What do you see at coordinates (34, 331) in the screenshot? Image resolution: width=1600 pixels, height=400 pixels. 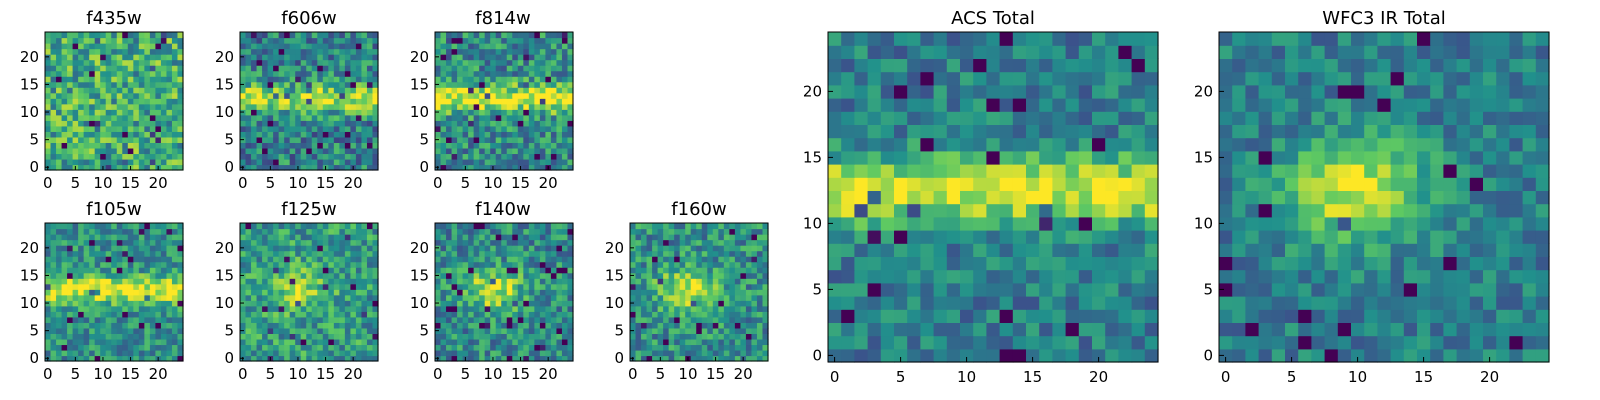 I see `y-tick-label: 5` at bounding box center [34, 331].